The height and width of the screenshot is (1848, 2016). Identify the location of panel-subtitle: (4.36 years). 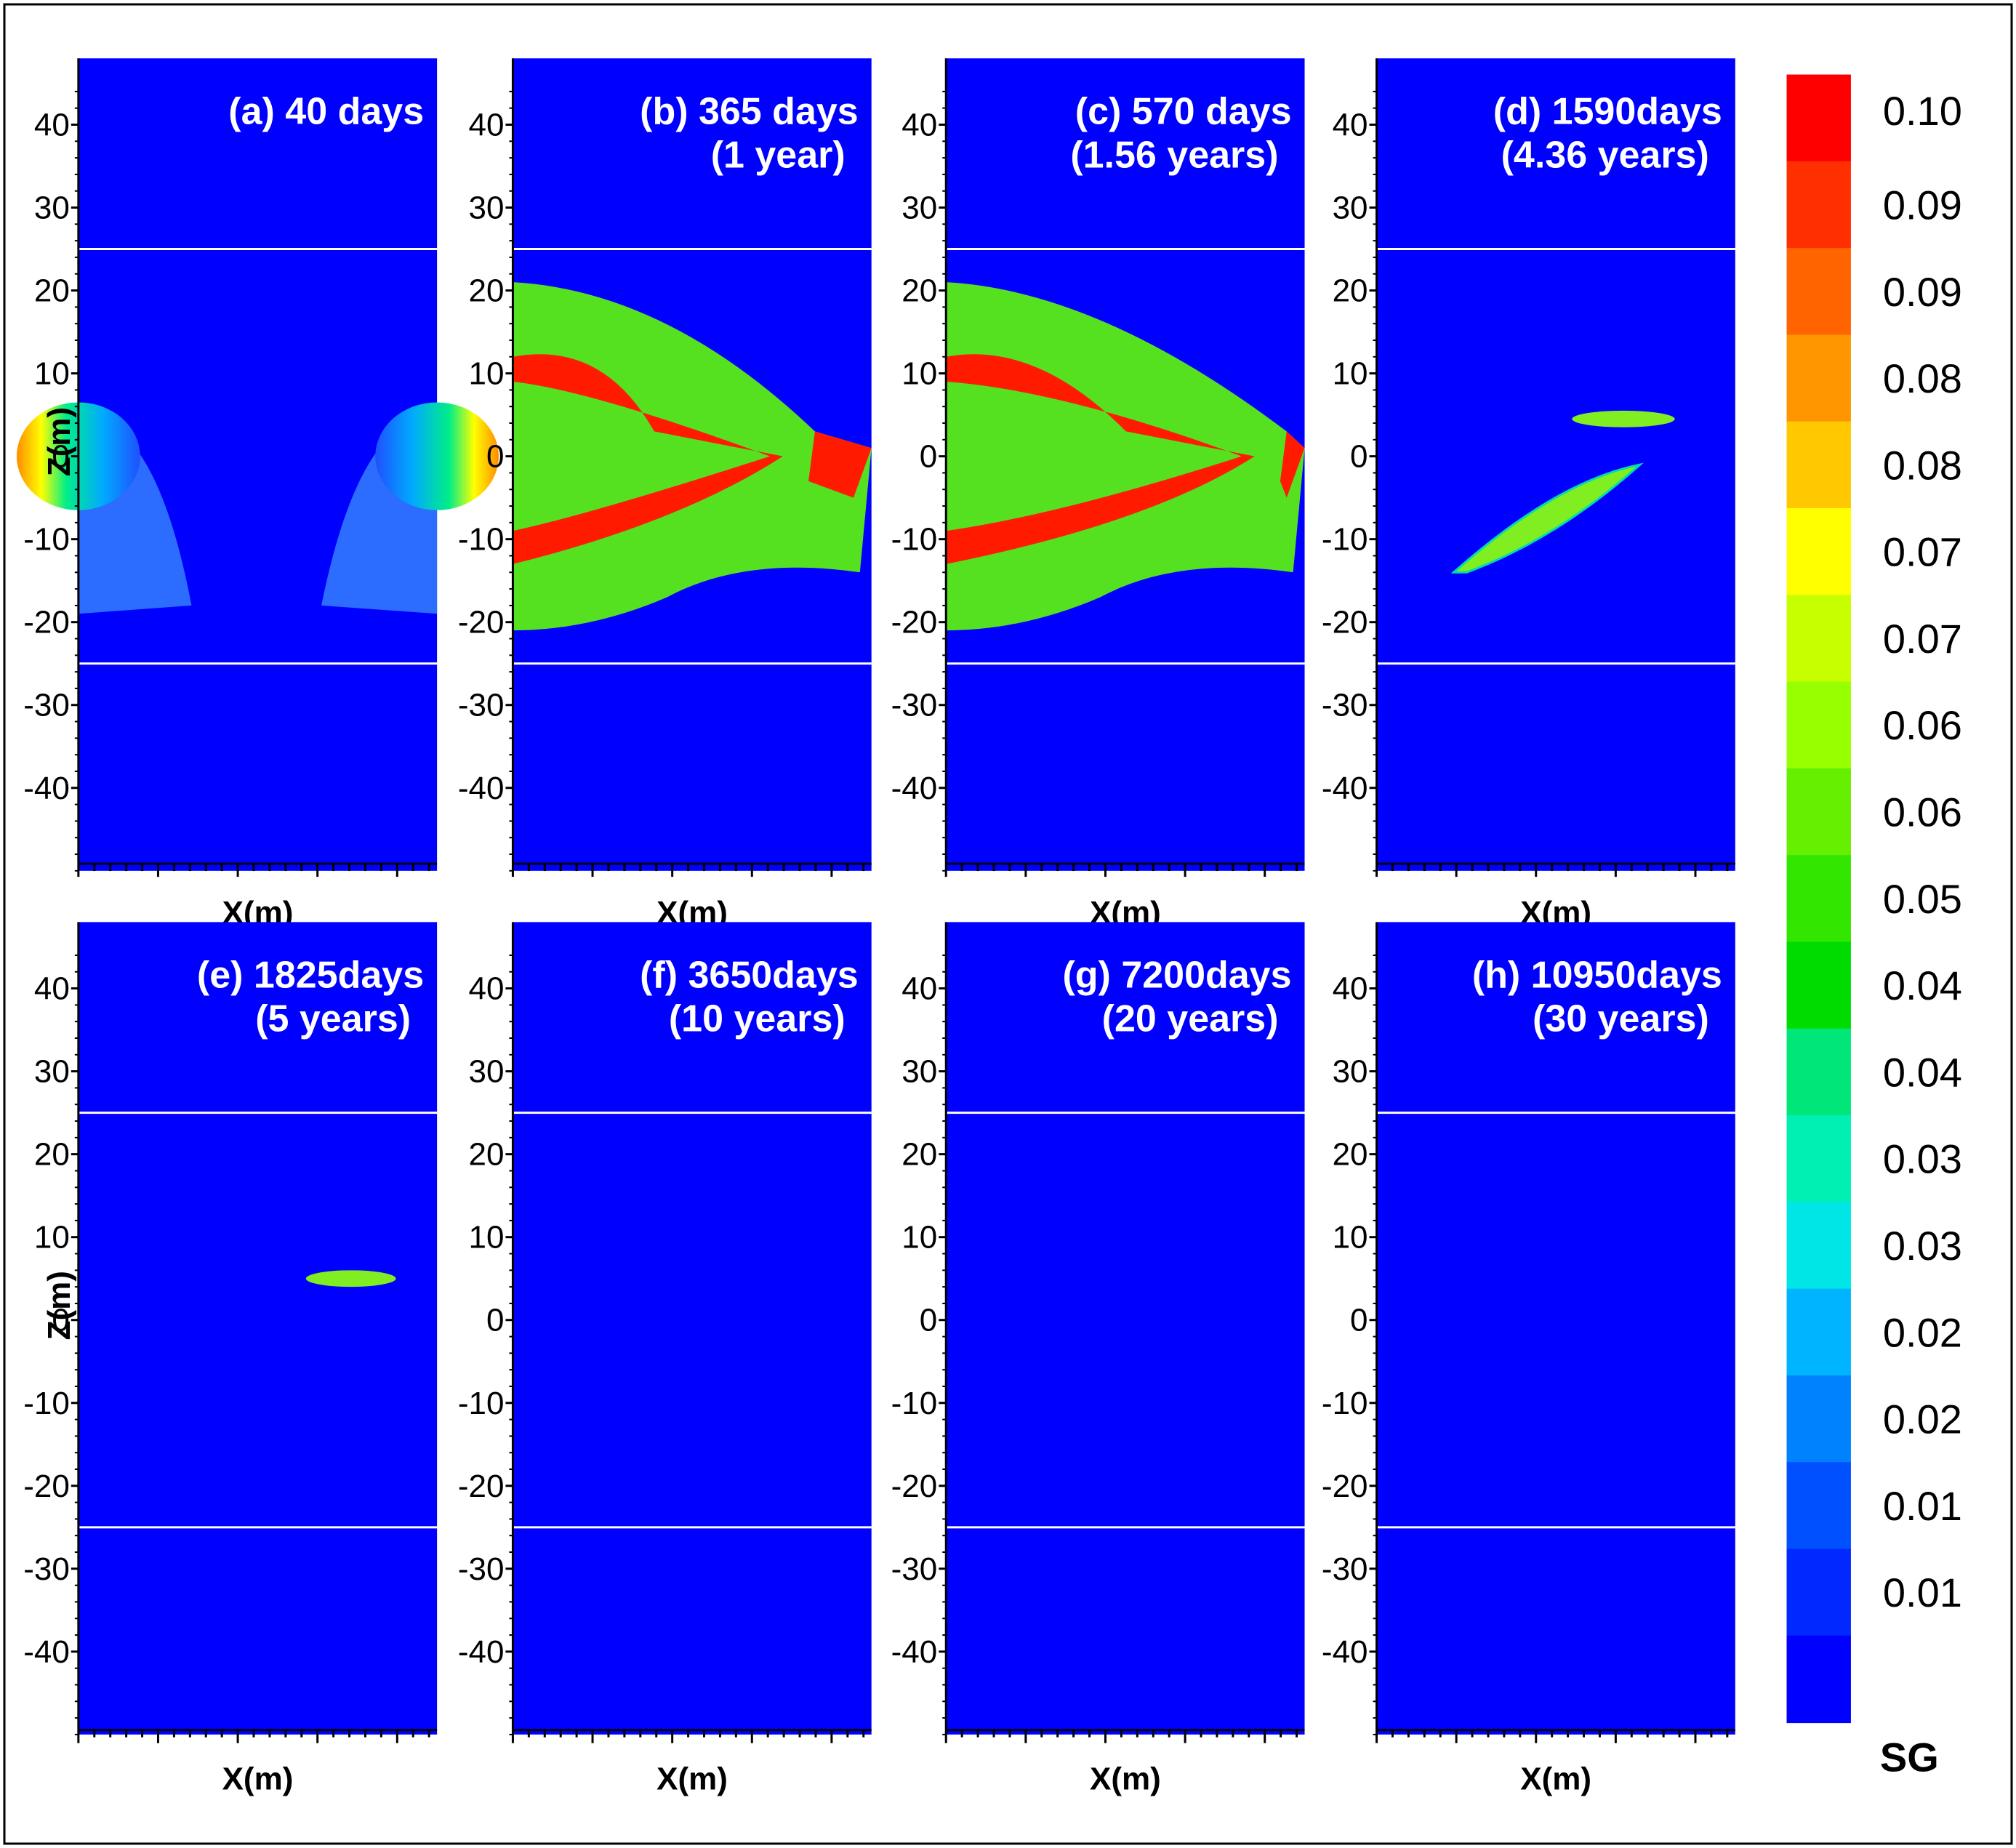
(1605, 155).